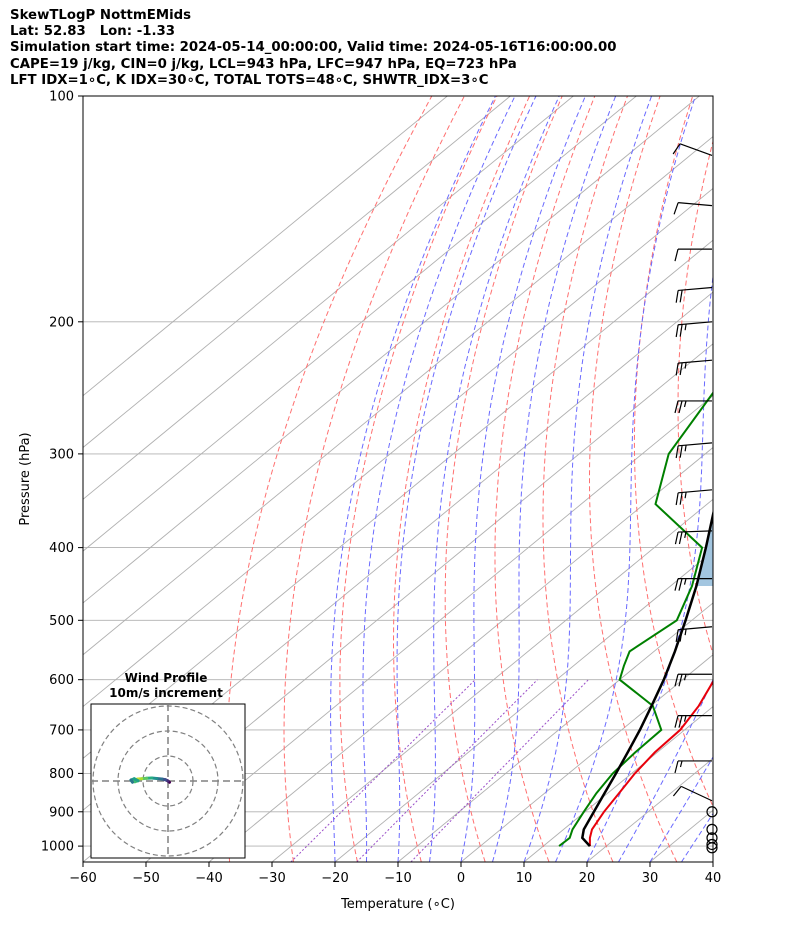  What do you see at coordinates (166, 693) in the screenshot?
I see `hodograph-subtitle: 10m/s increment` at bounding box center [166, 693].